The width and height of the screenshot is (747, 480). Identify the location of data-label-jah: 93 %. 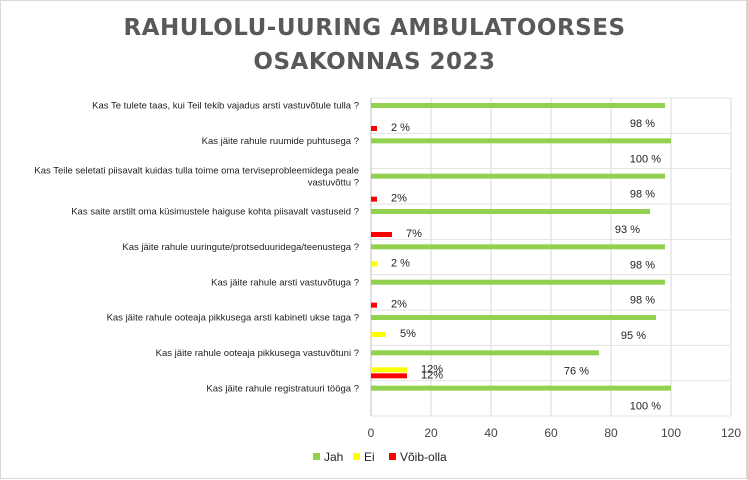
(627, 230).